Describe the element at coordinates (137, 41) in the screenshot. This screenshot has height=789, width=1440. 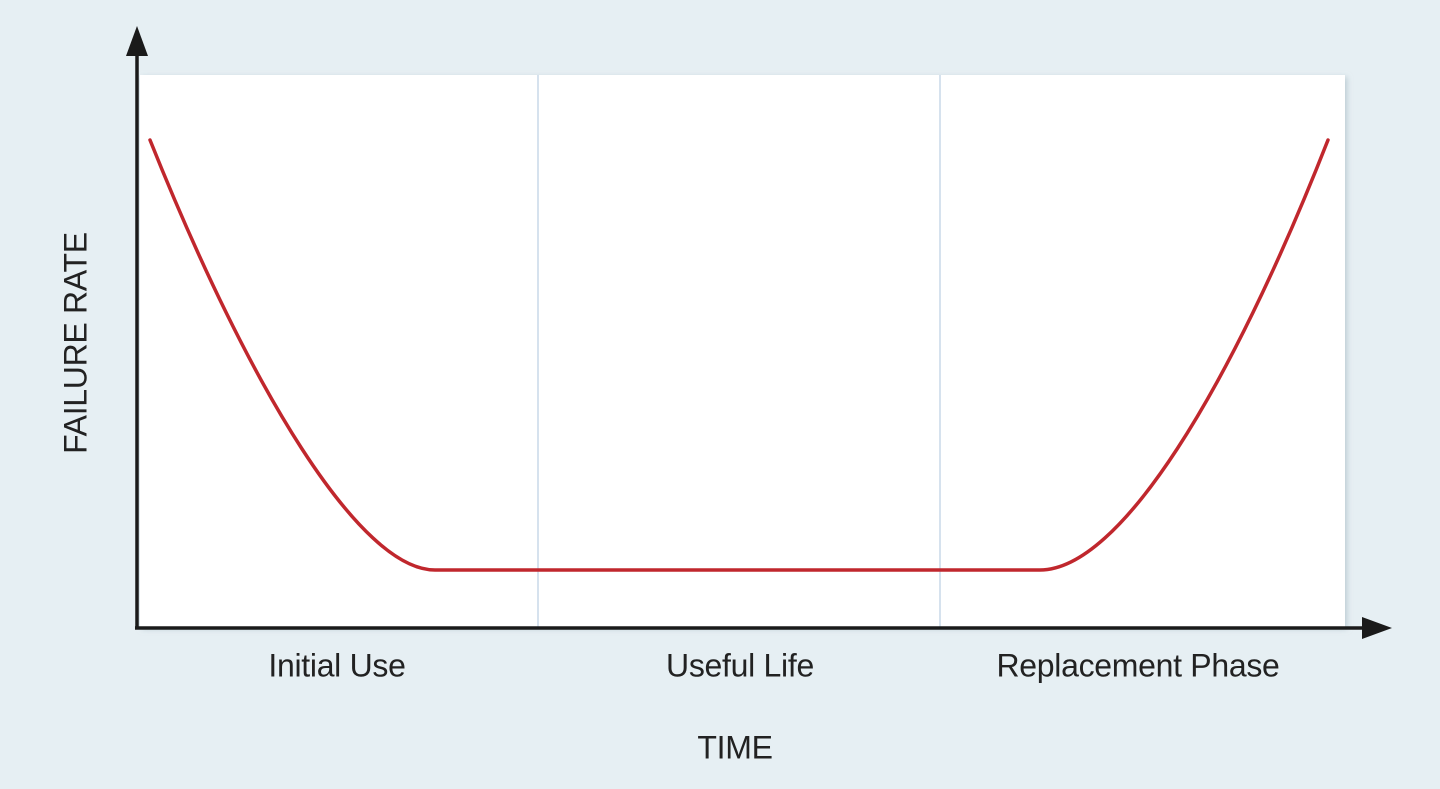
I see `y-axis-arrow` at that location.